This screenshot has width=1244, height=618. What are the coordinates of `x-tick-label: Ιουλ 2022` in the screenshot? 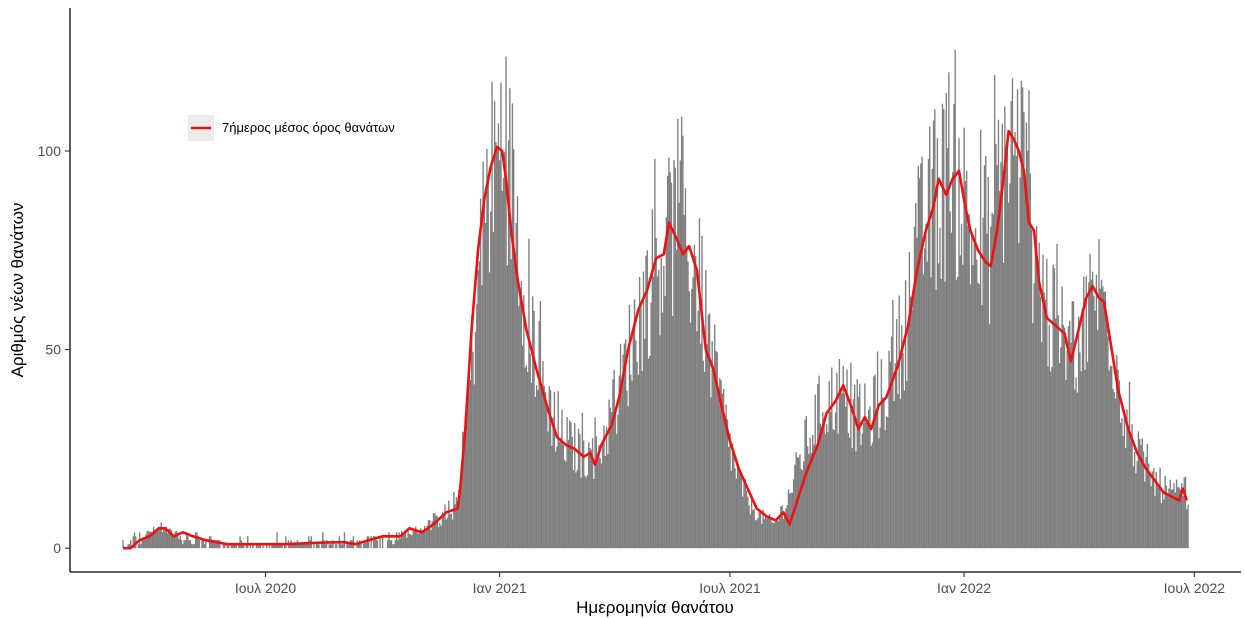 It's located at (1195, 588).